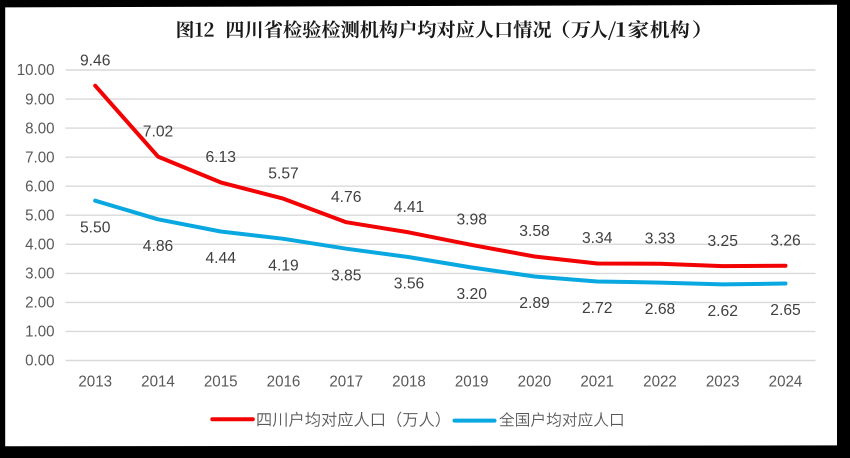  What do you see at coordinates (346, 382) in the screenshot?
I see `svg-text: 2017` at bounding box center [346, 382].